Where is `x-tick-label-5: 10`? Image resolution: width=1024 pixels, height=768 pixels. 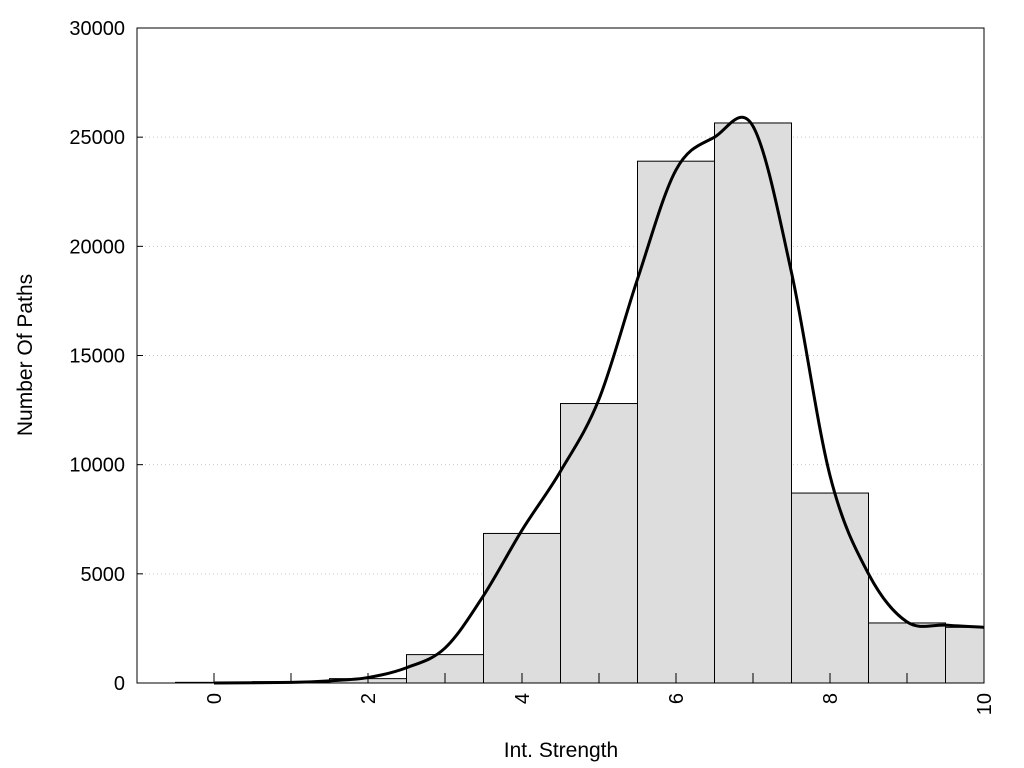 x-tick-label-5: 10 is located at coordinates (985, 704).